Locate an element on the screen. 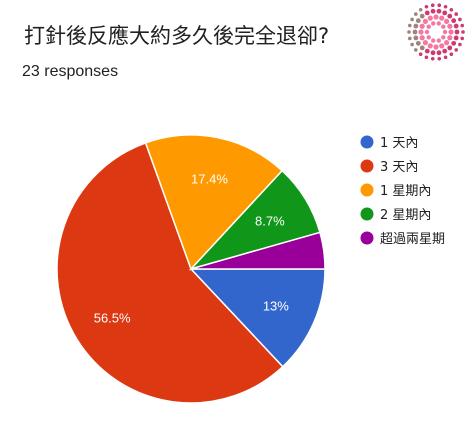 This screenshot has height=430, width=474. question-title: 打針後反應大約多久後完全退卻? is located at coordinates (177, 36).